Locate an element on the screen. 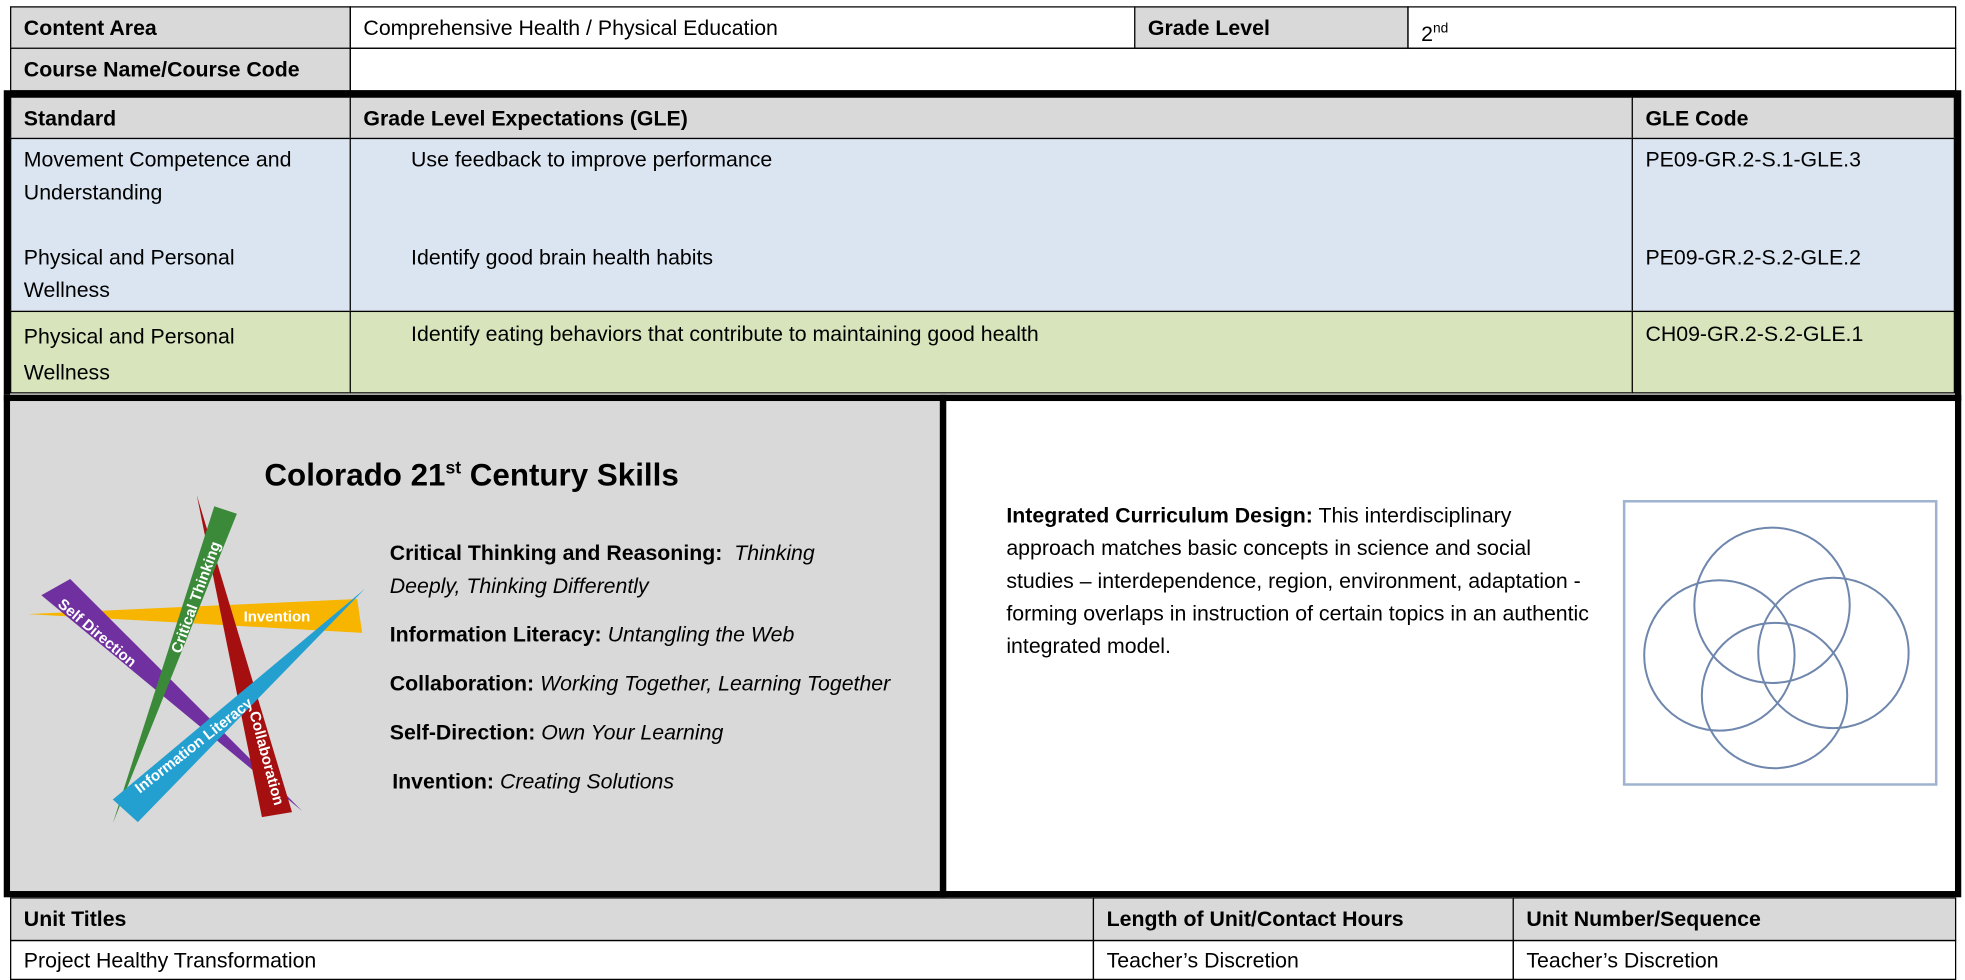  label-cell: Grade Level is located at coordinates (1271, 27).